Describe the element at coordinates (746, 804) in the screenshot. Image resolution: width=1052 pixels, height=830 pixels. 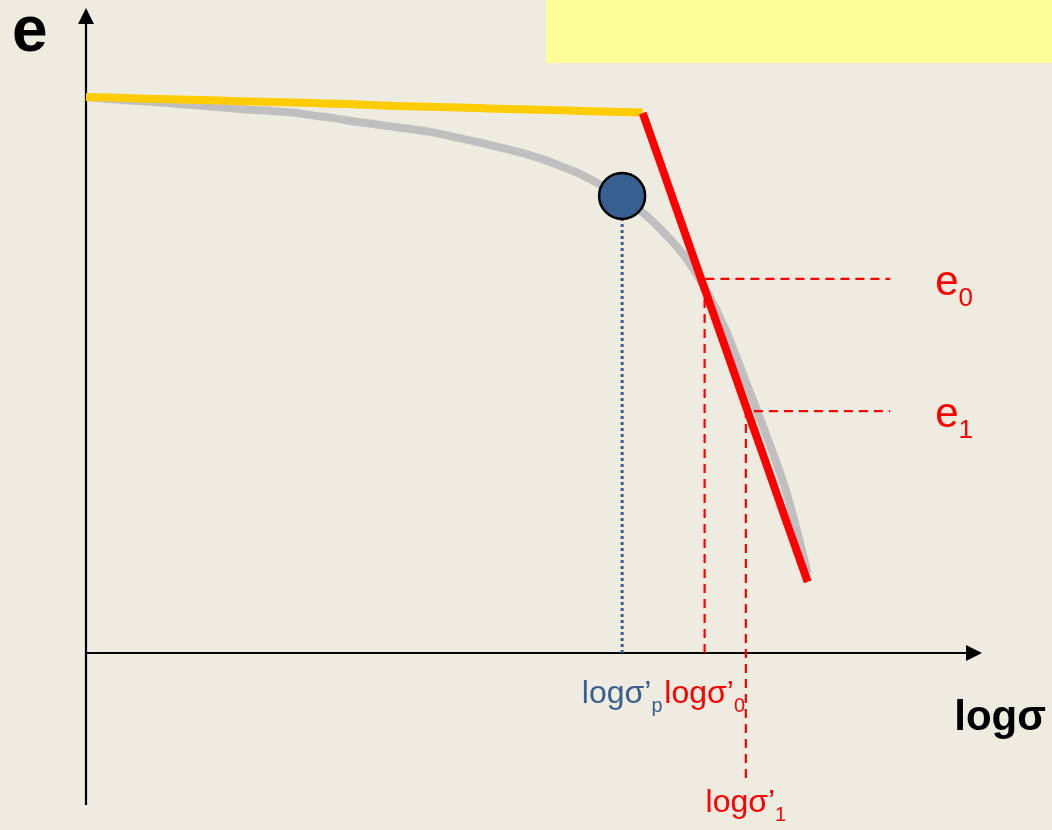
I see `text: logσ’$_{1}$` at that location.